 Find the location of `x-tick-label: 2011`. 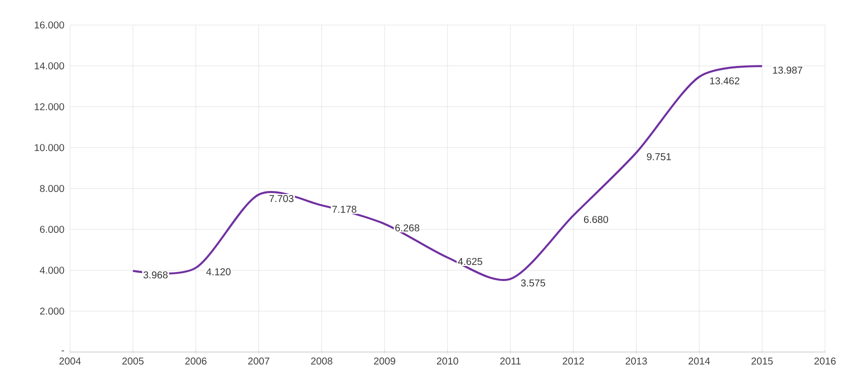

x-tick-label: 2011 is located at coordinates (510, 361).